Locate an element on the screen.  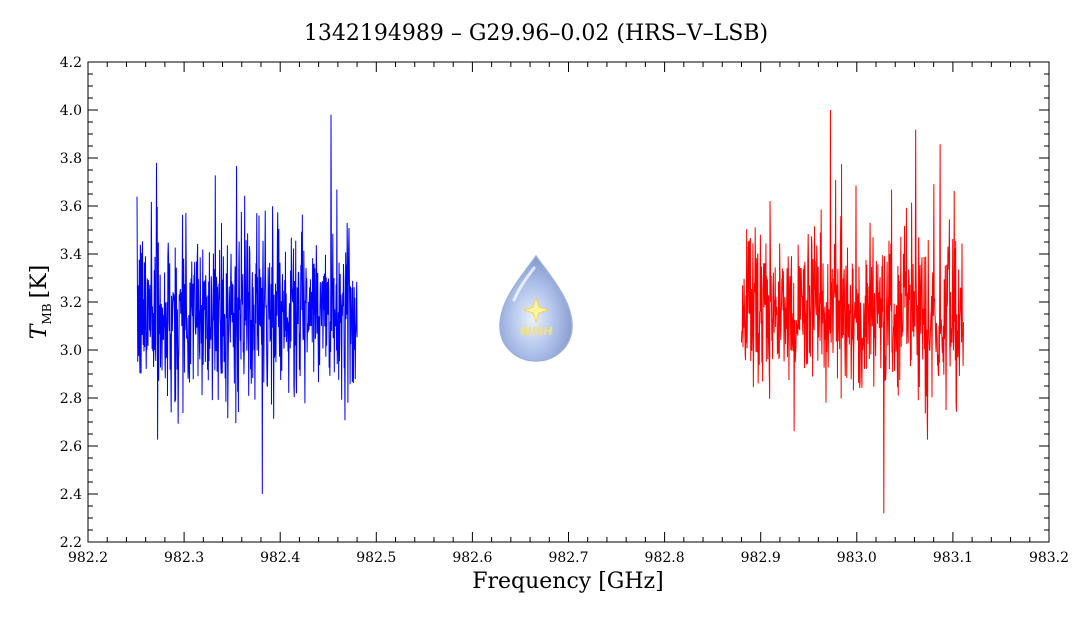
y-tick-label: 3.6 is located at coordinates (71, 207).